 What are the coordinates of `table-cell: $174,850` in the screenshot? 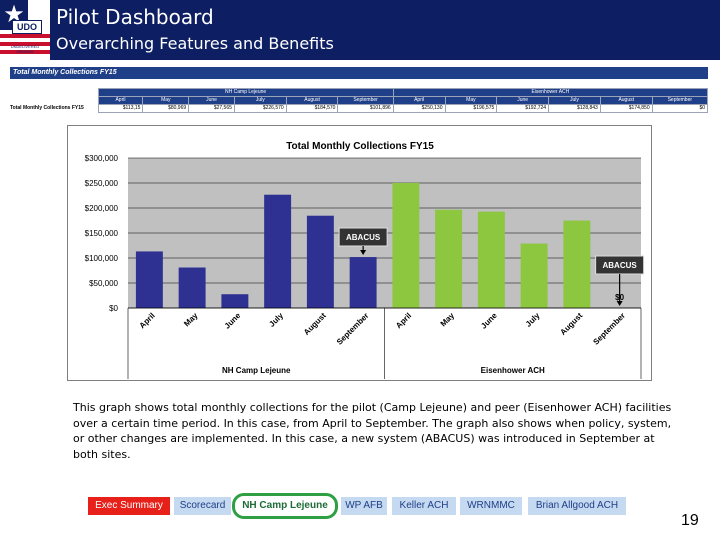 It's located at (626, 108).